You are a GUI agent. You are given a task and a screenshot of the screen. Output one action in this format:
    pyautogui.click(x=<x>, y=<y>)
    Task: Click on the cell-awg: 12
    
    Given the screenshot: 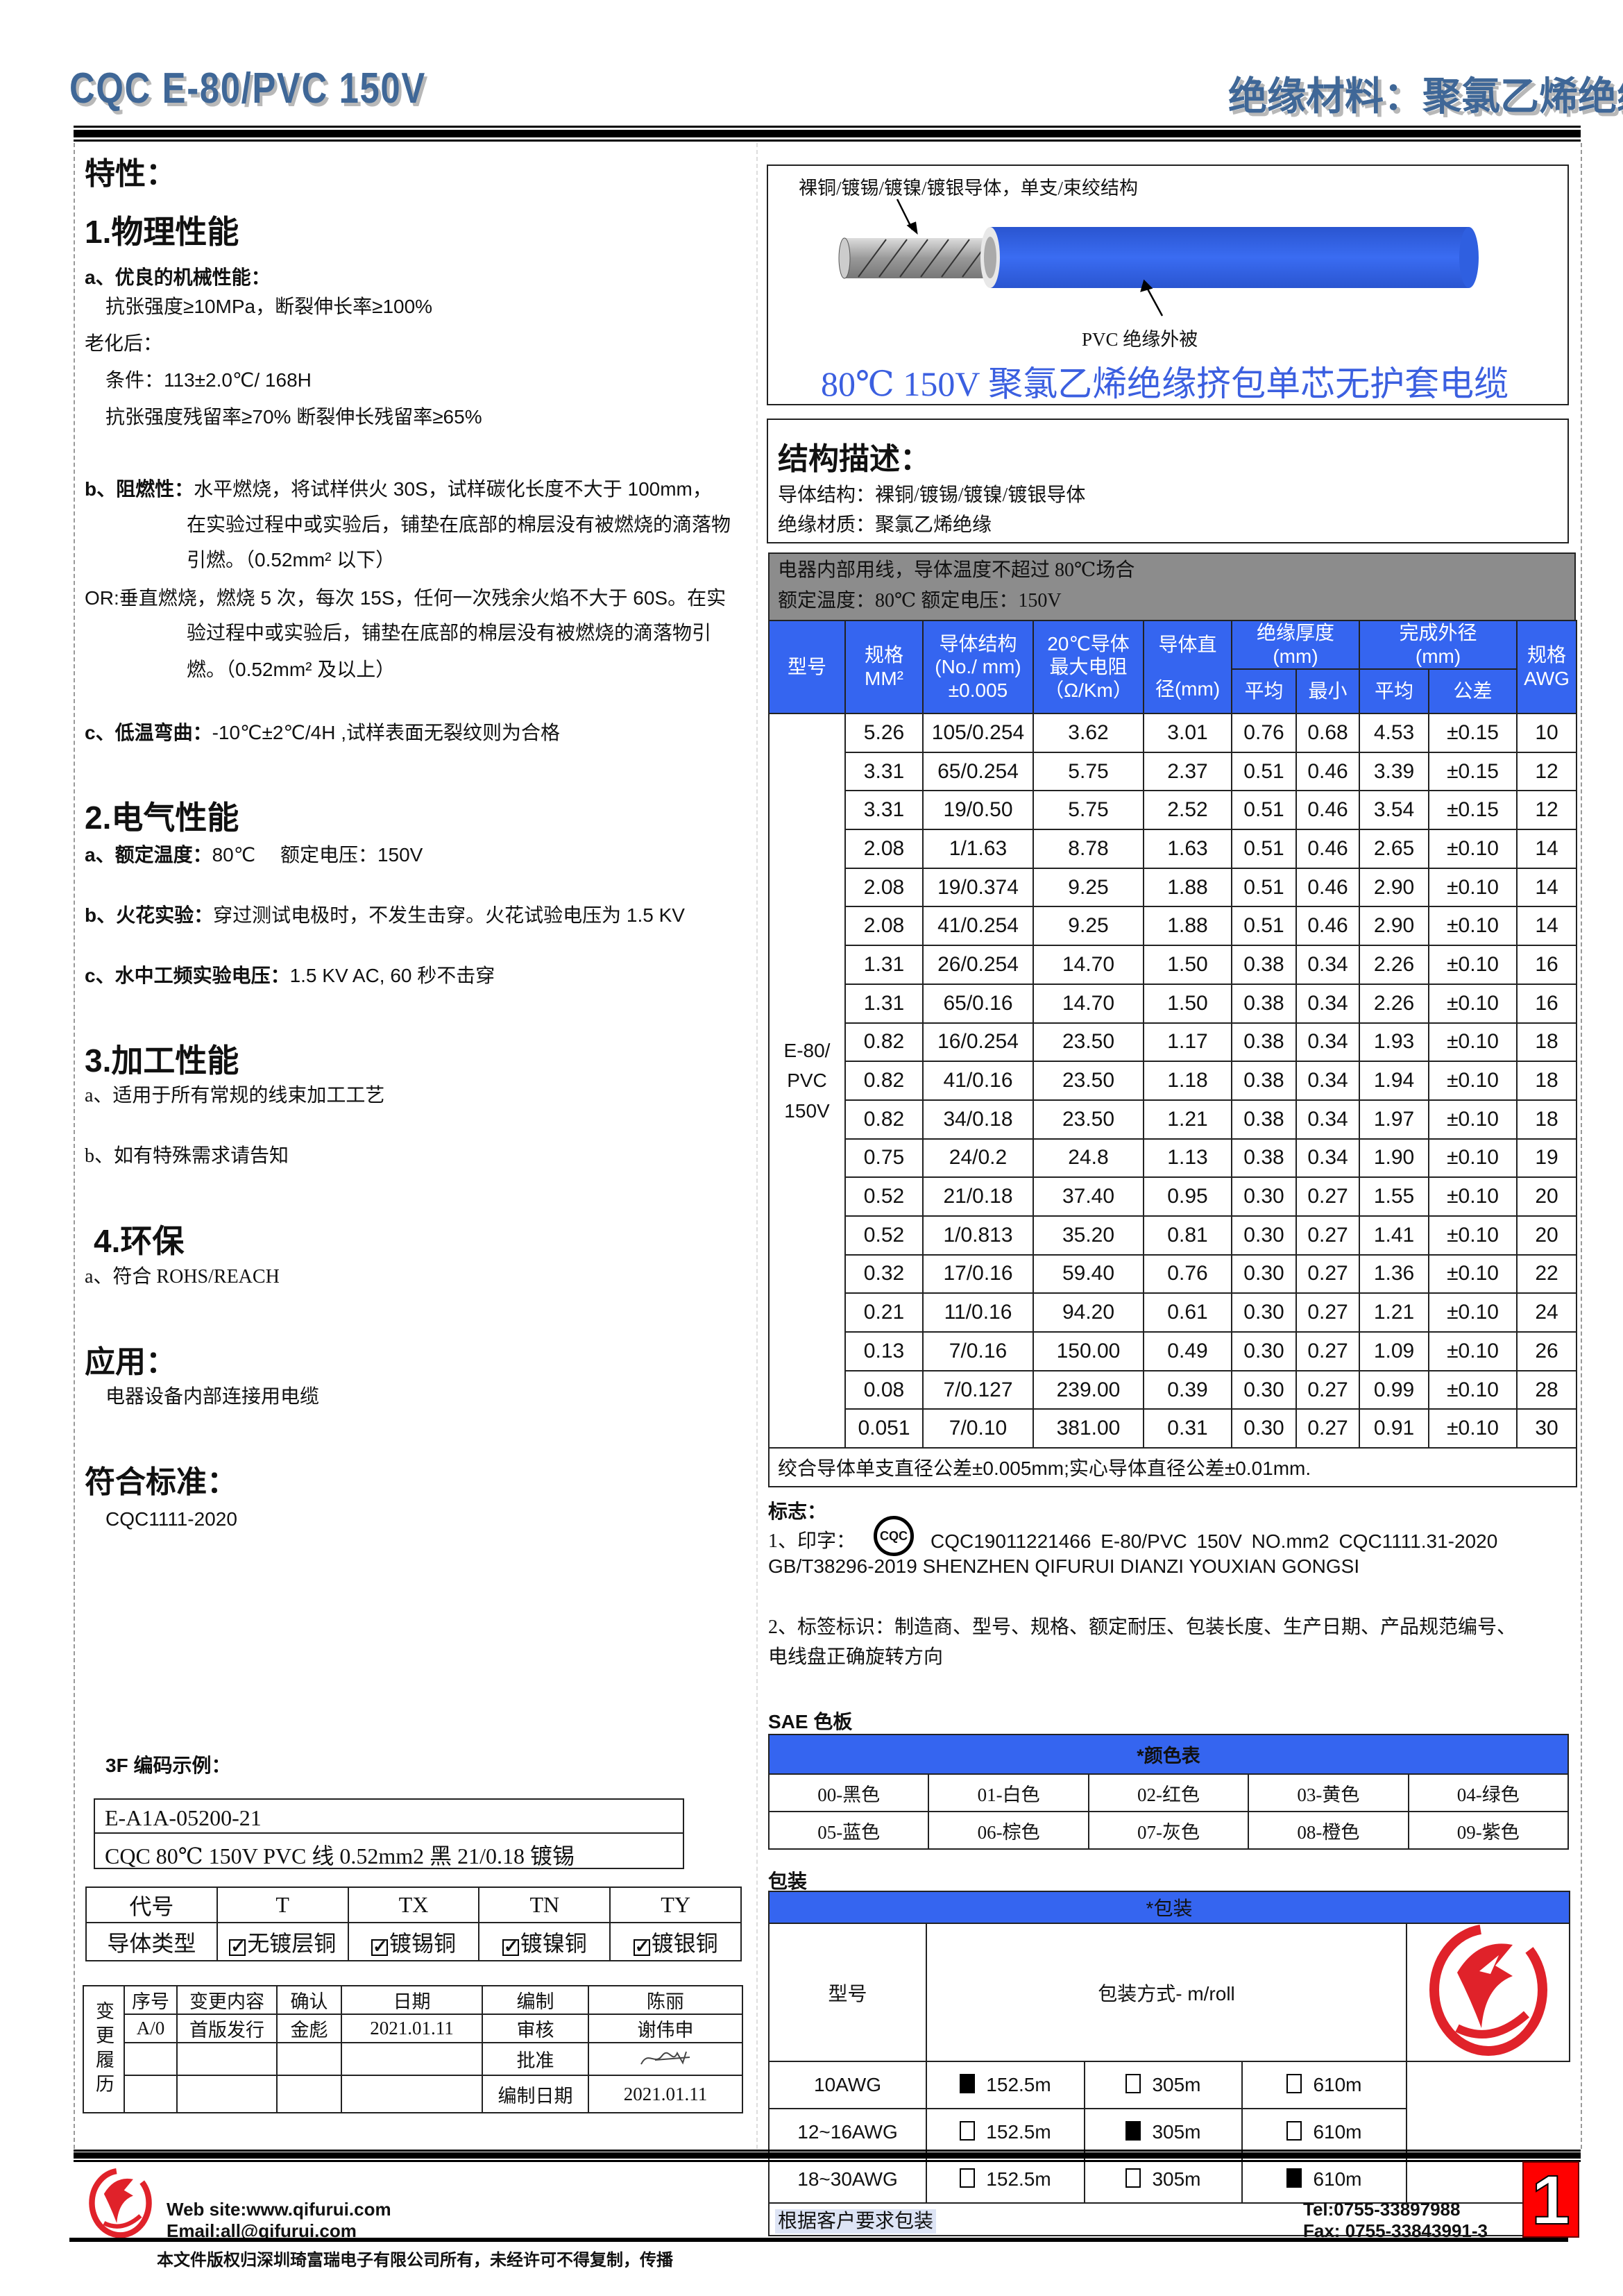 What is the action you would take?
    pyautogui.click(x=1547, y=772)
    